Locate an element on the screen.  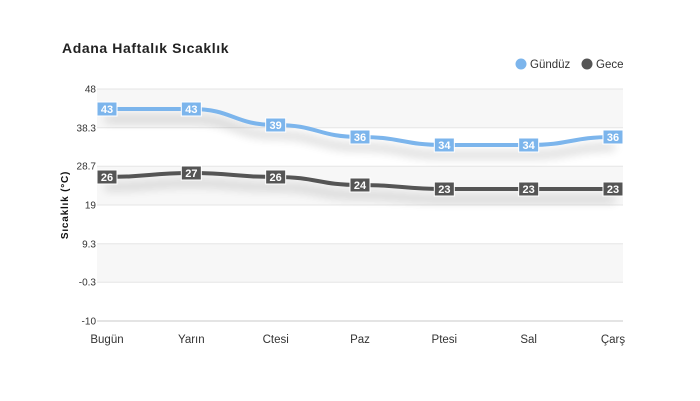
data-label-text: 24 is located at coordinates (360, 186).